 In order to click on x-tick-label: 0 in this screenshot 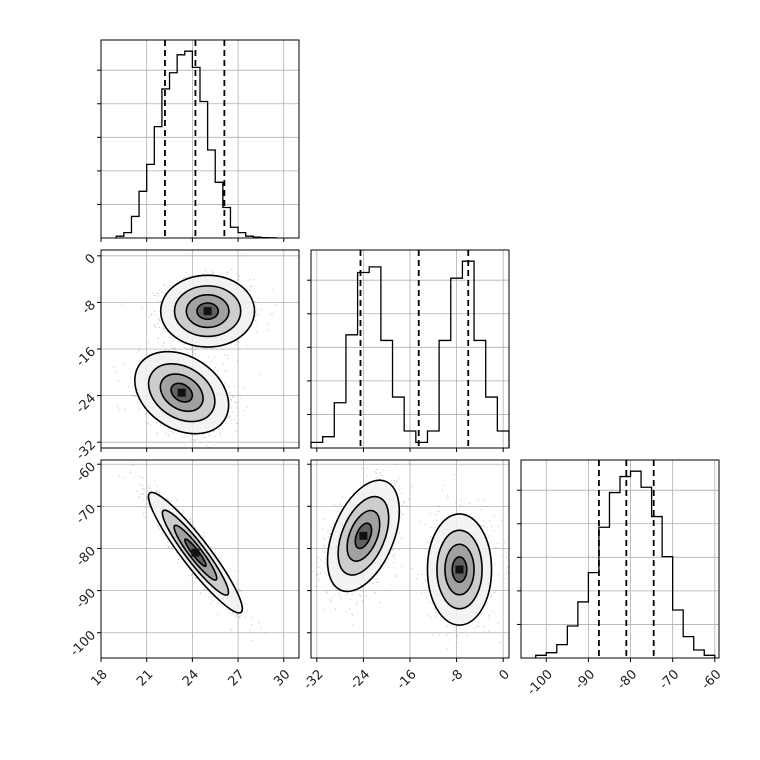, I will do `click(504, 675)`.